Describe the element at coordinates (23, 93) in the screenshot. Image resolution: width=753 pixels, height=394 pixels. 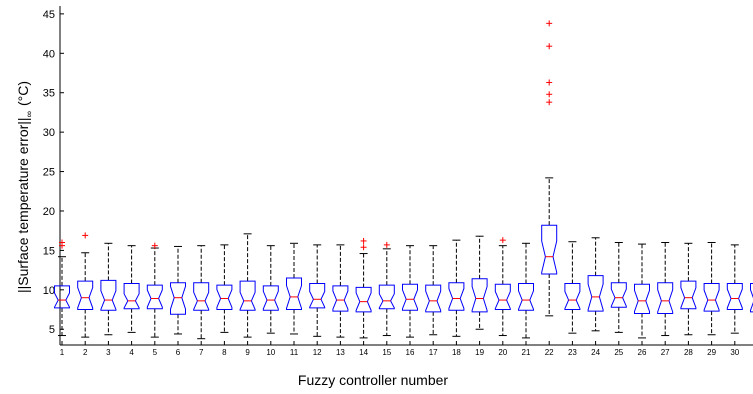
I see `y-axis-title-unit: (°C)` at that location.